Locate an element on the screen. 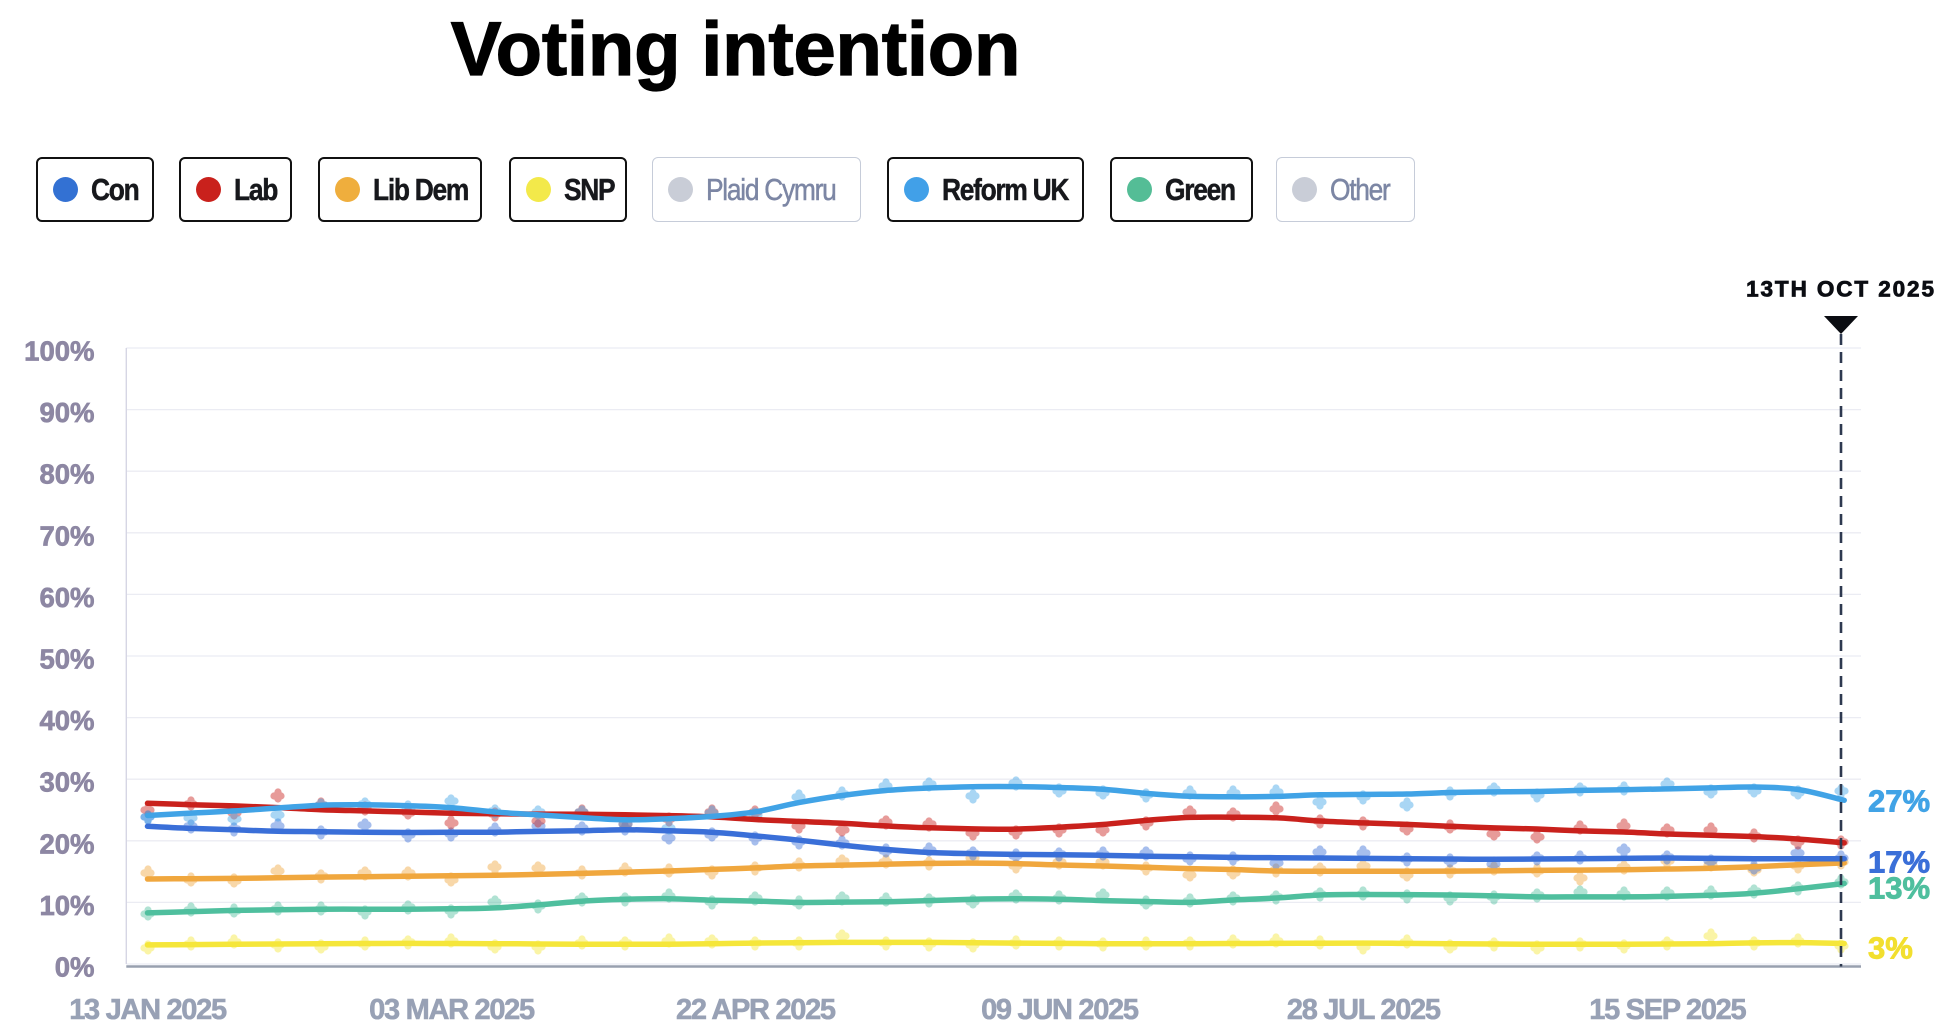 The image size is (1956, 1036). svg-text: 60% is located at coordinates (66, 597).